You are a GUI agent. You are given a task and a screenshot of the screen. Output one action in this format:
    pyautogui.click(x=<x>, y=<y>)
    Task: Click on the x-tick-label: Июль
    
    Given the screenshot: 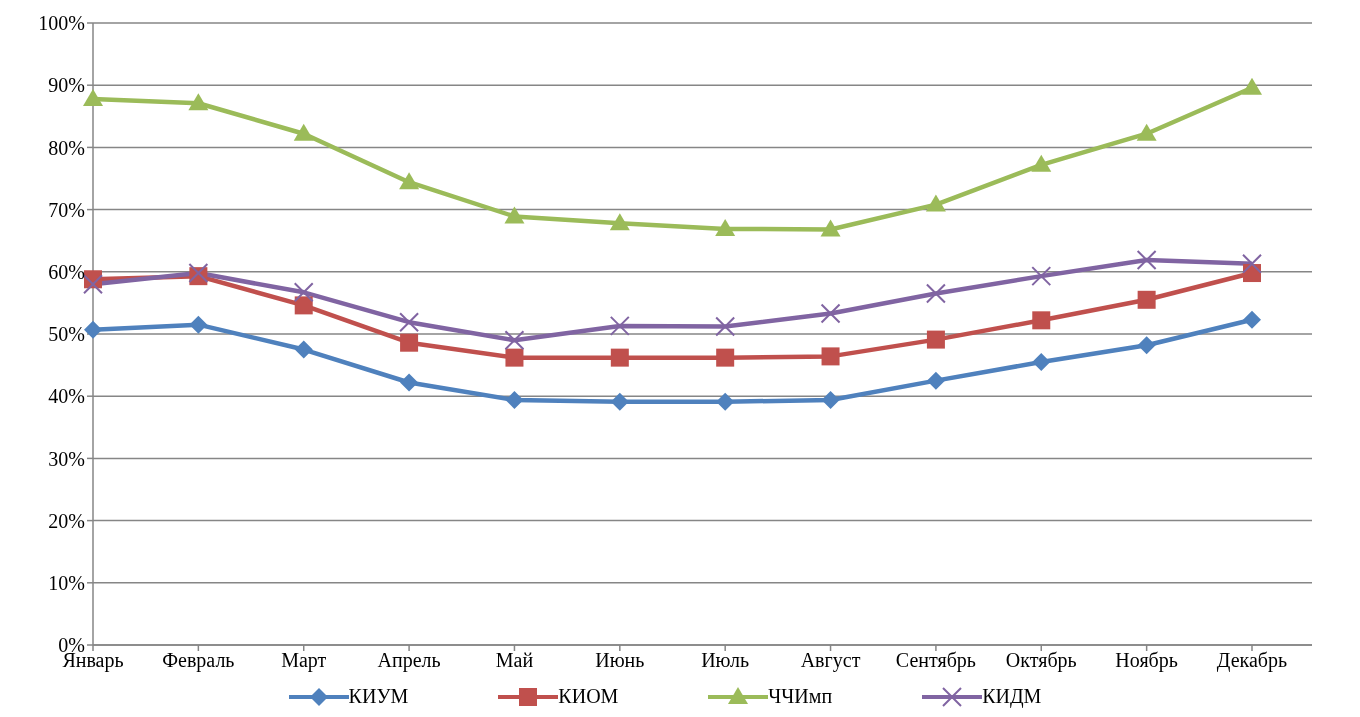 What is the action you would take?
    pyautogui.click(x=725, y=660)
    